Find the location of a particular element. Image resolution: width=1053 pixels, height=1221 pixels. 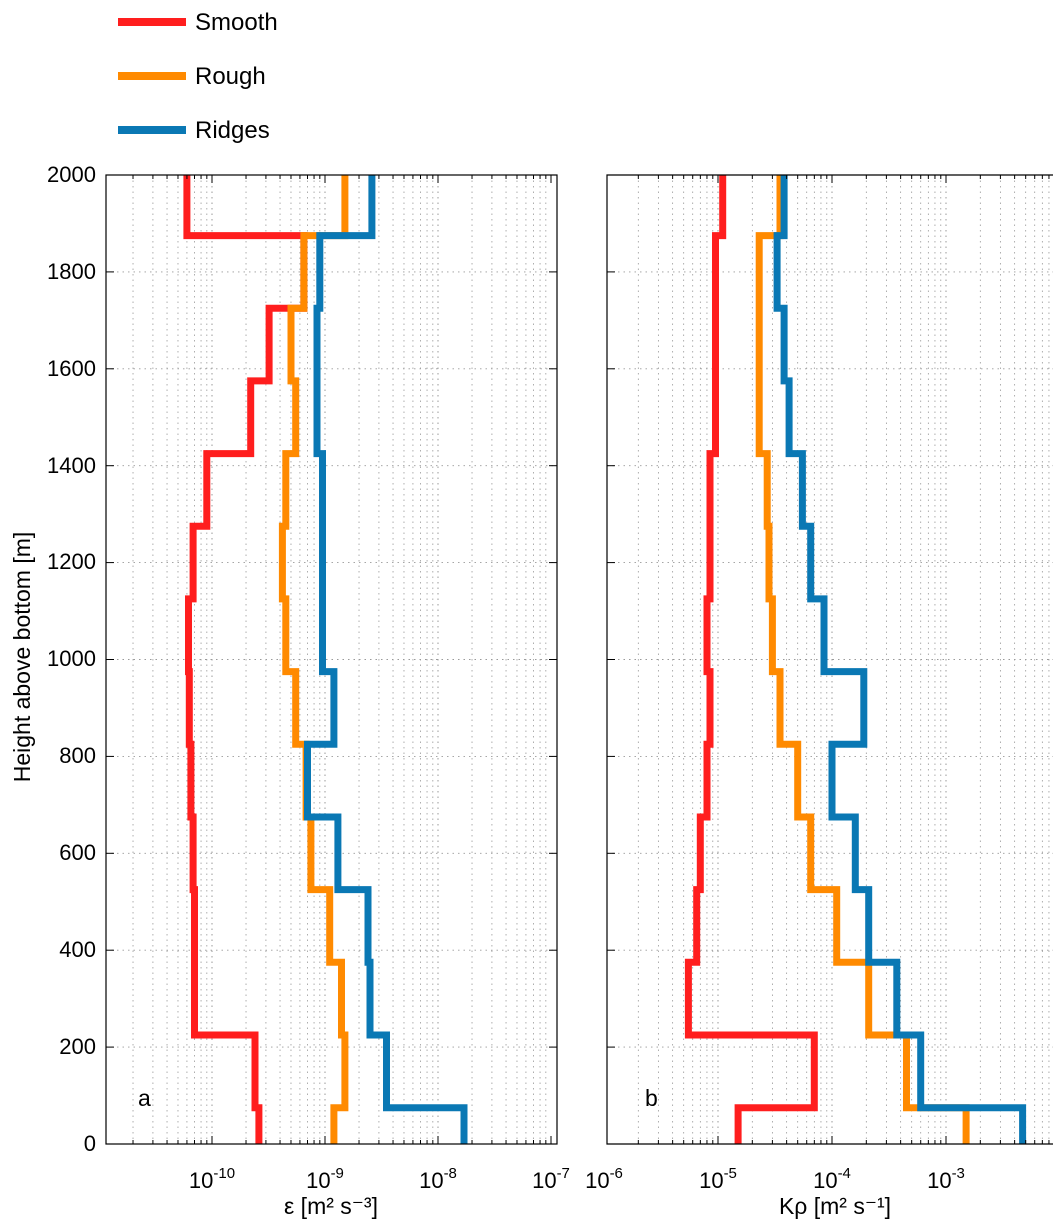

x-tick-exponent: -5 is located at coordinates (730, 1173).